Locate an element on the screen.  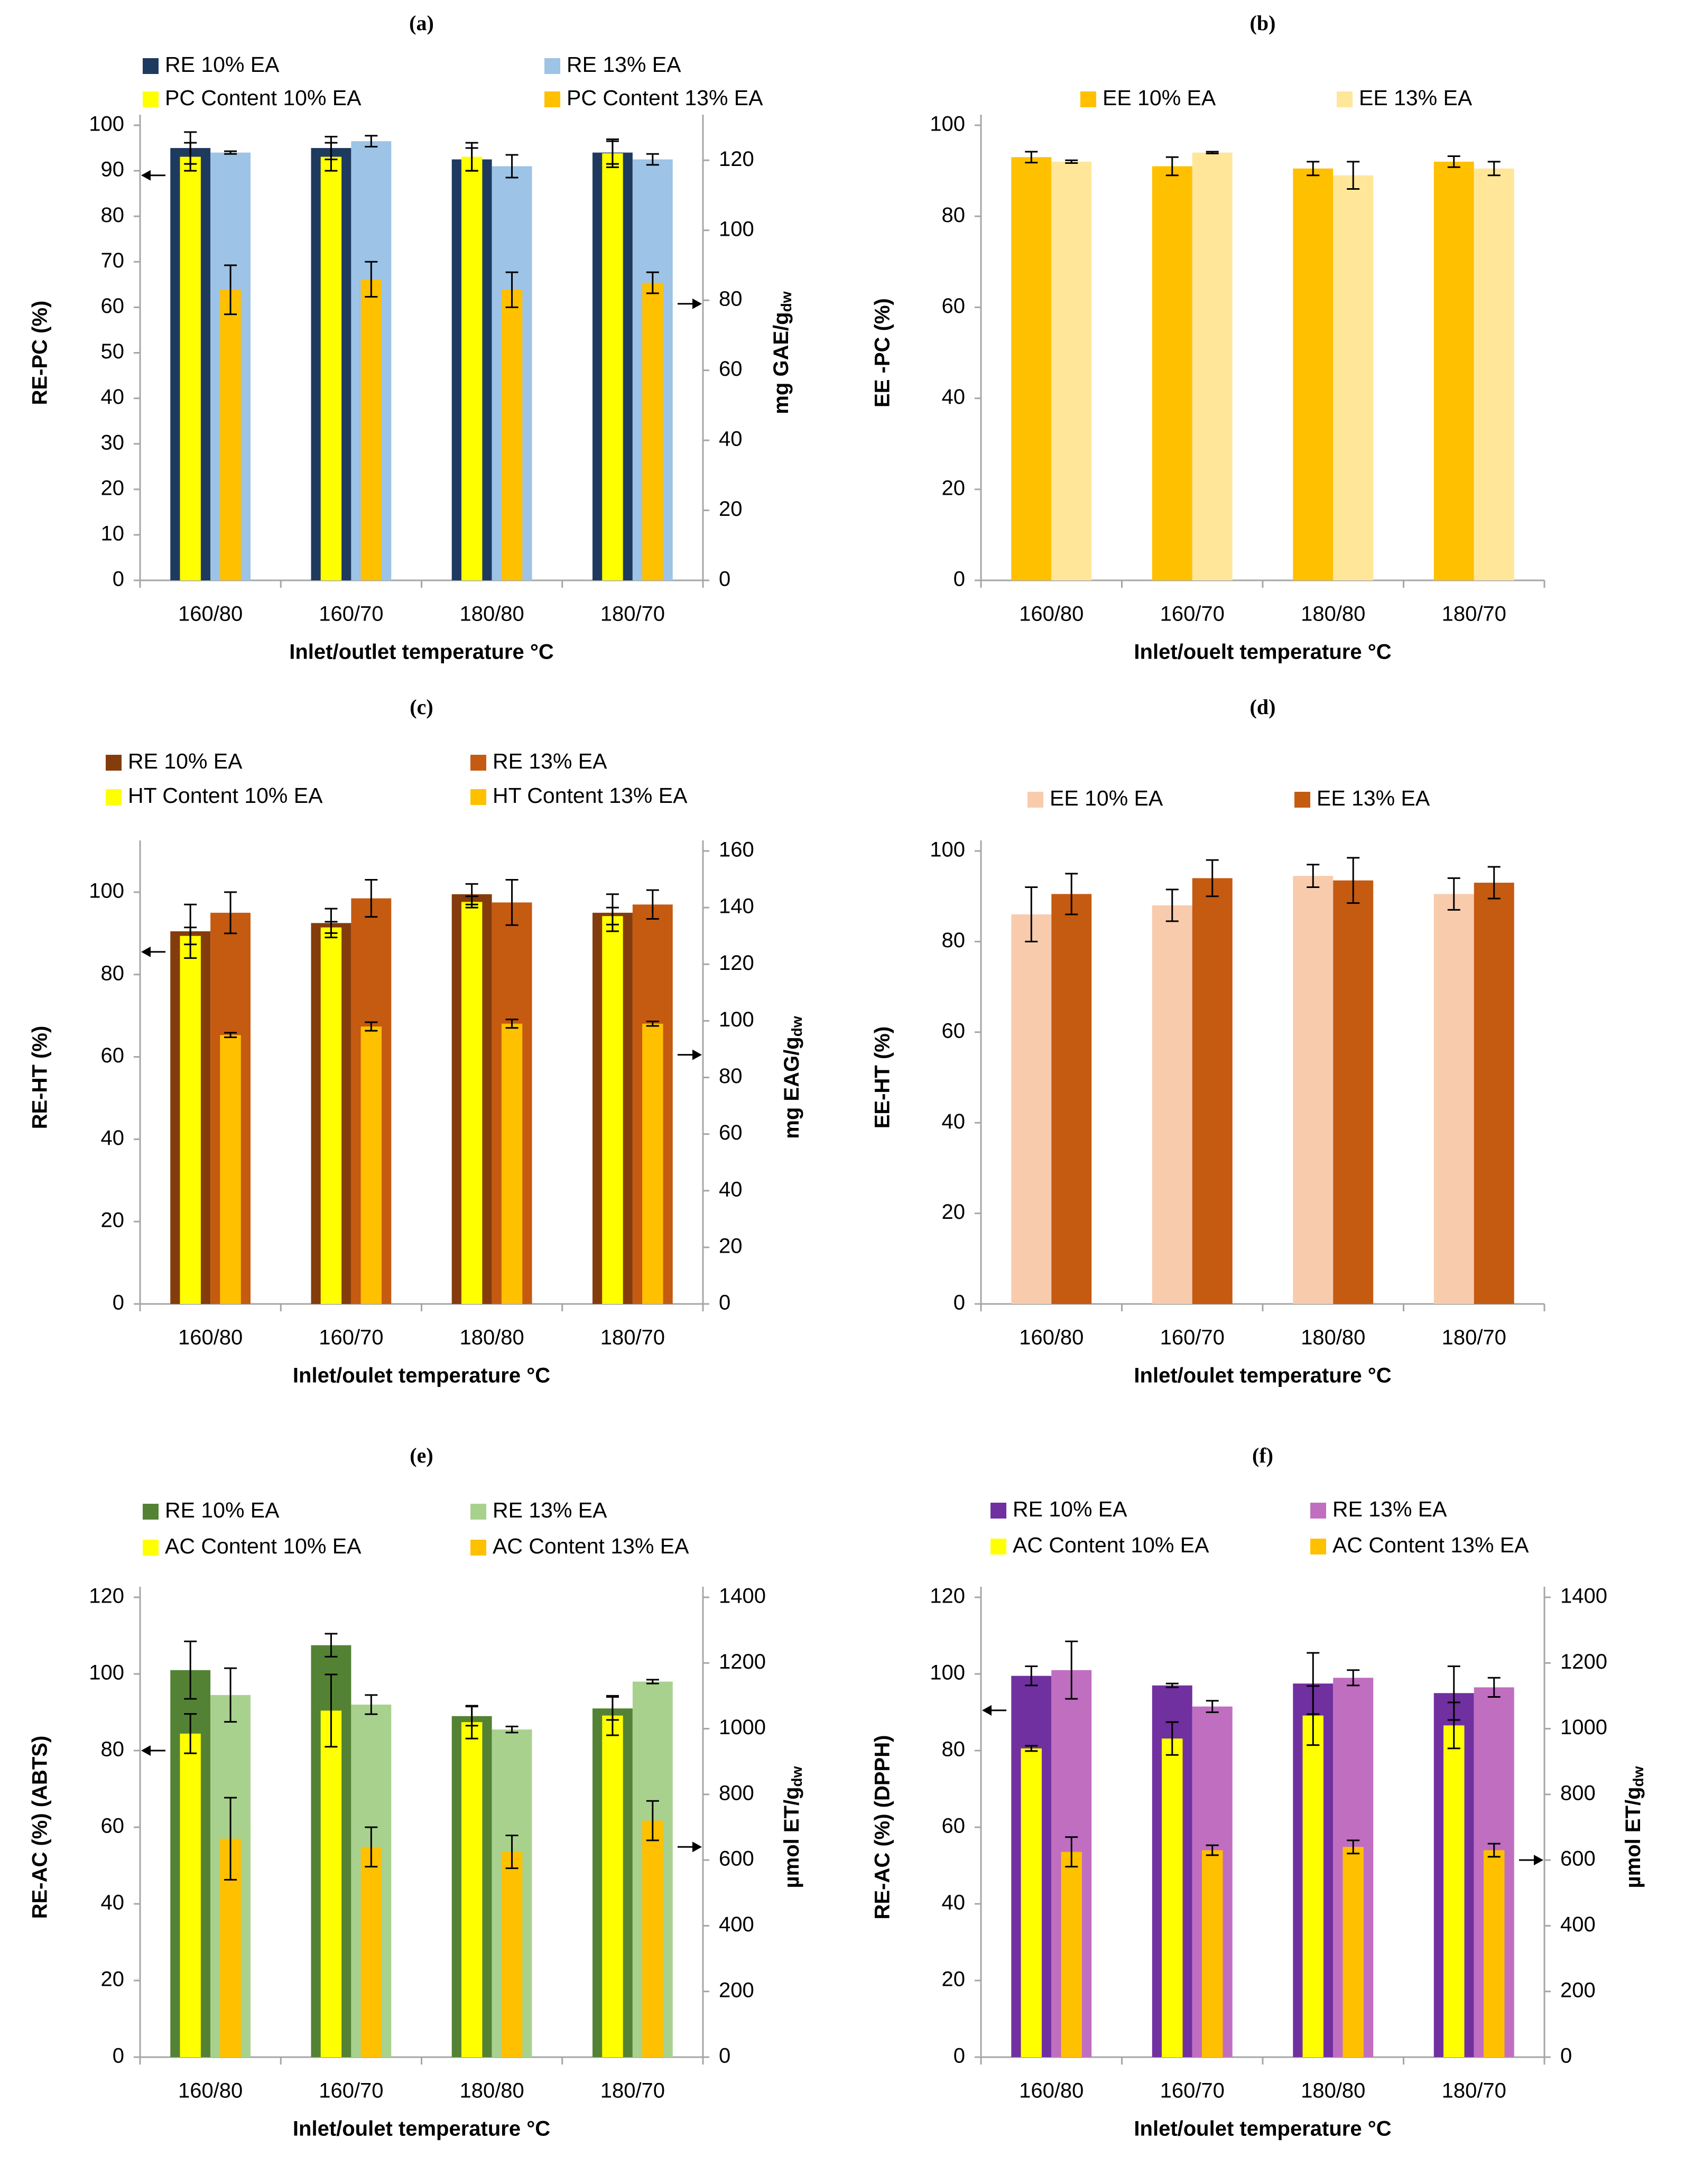
y-tick-label: 20 is located at coordinates (113, 1980).